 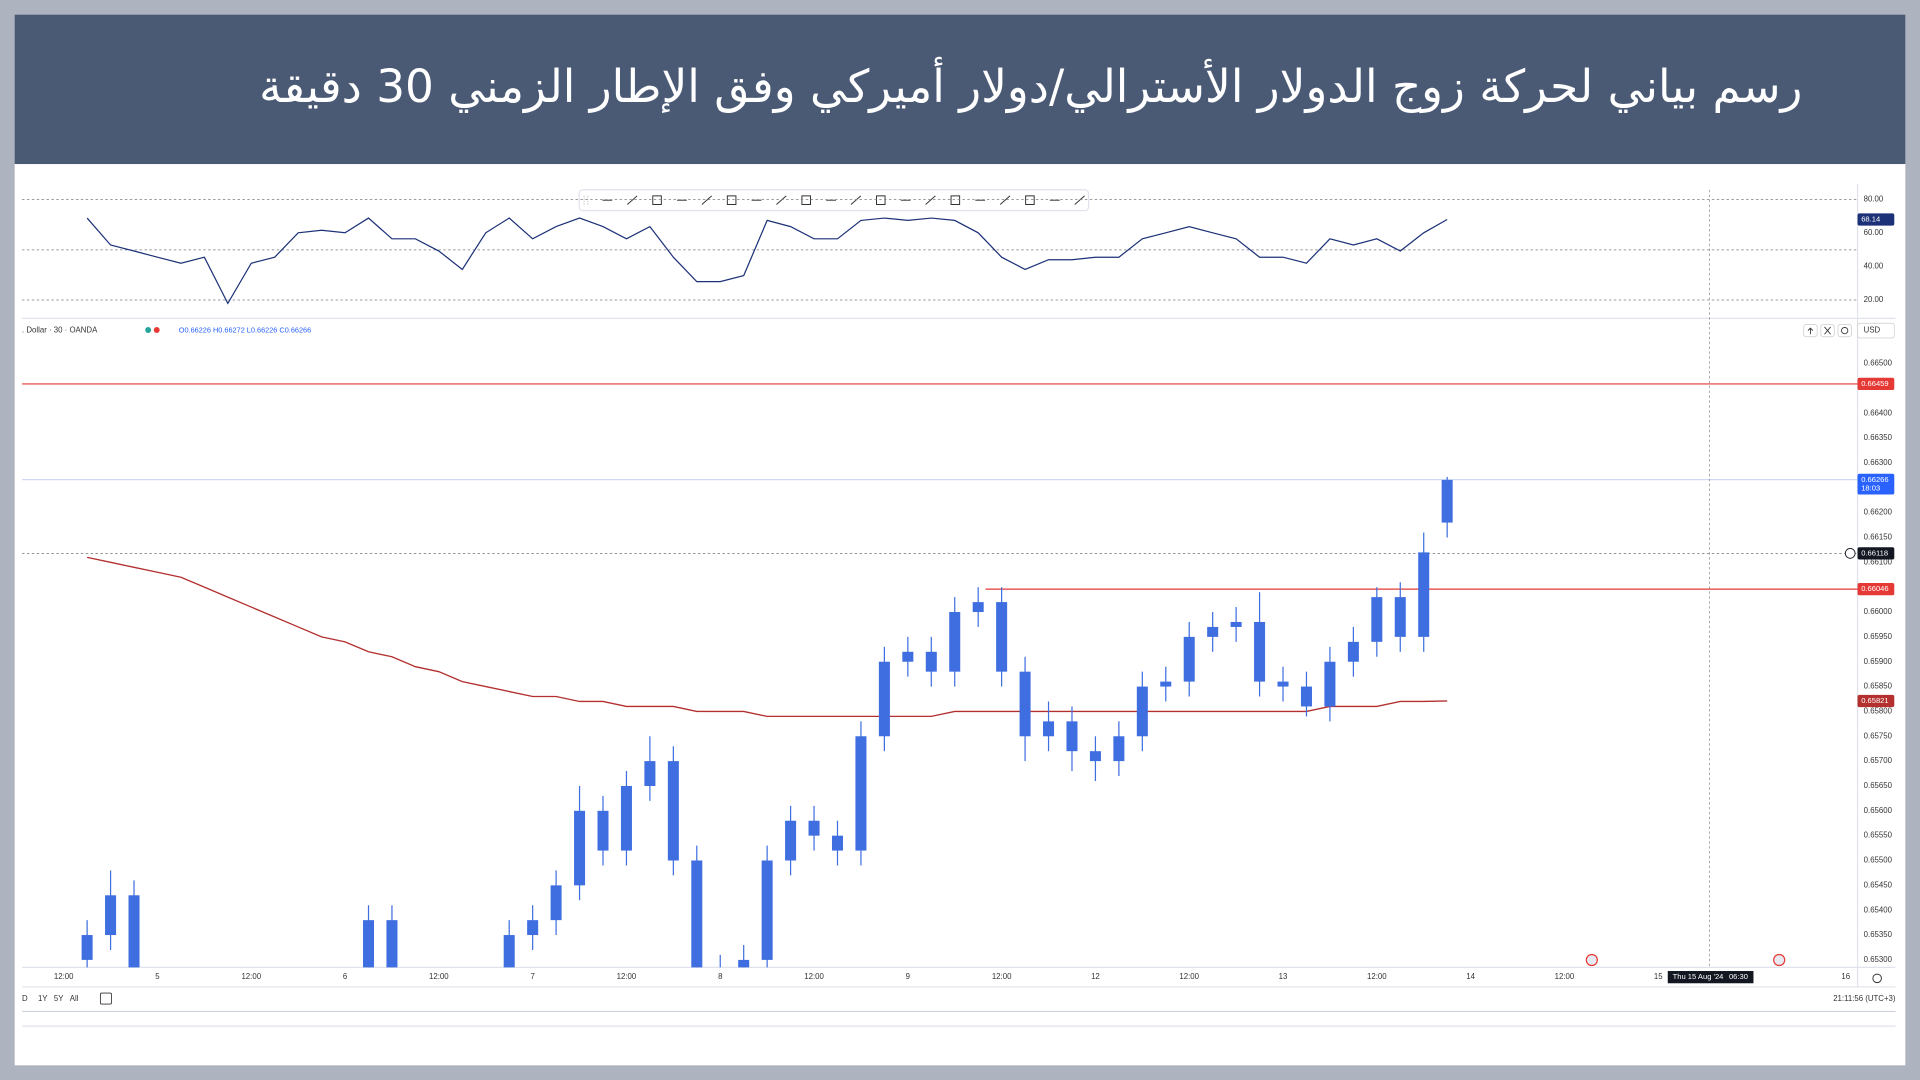 What do you see at coordinates (834, 200) in the screenshot?
I see `drawing-toolbar` at bounding box center [834, 200].